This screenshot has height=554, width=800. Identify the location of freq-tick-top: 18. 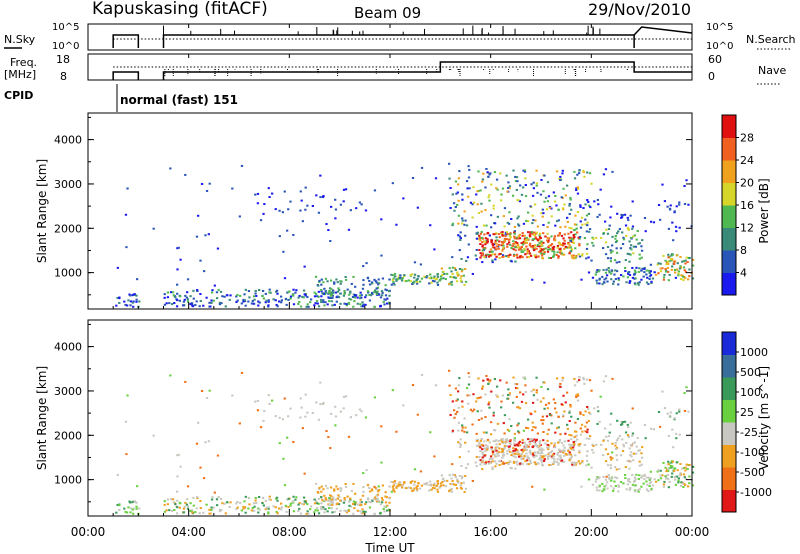
(63, 59).